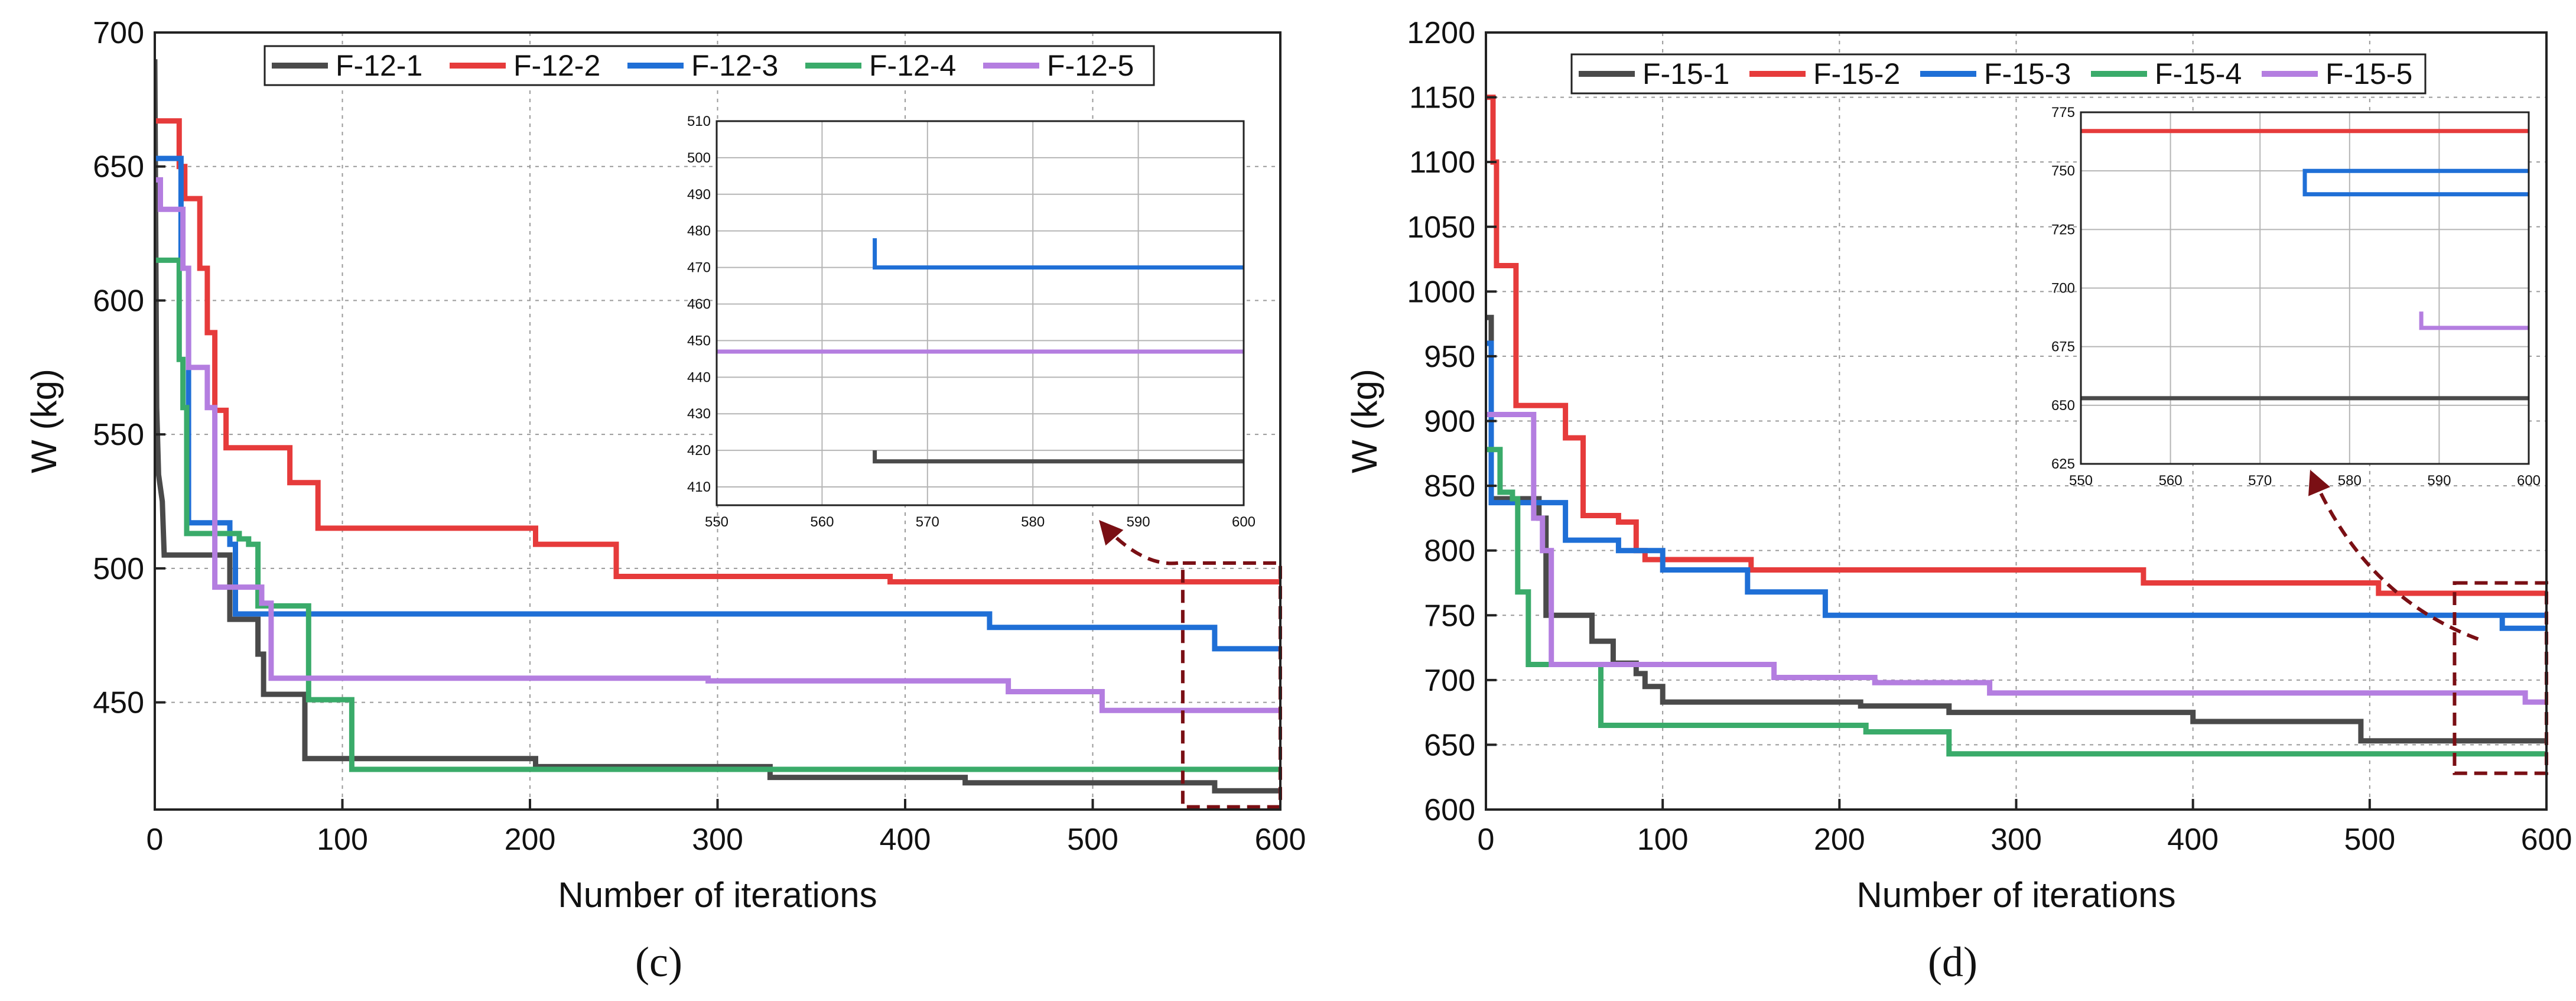 This screenshot has height=1001, width=2576. What do you see at coordinates (699, 414) in the screenshot?
I see `inset-y-tick-label: 430` at bounding box center [699, 414].